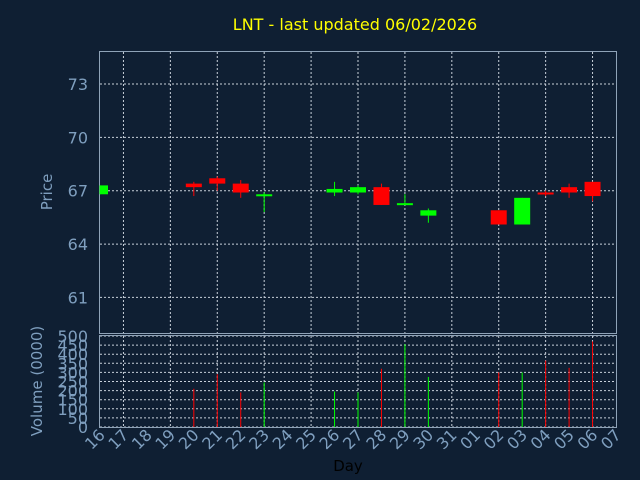  I want to click on price-tick-label: 73, so click(78, 84).